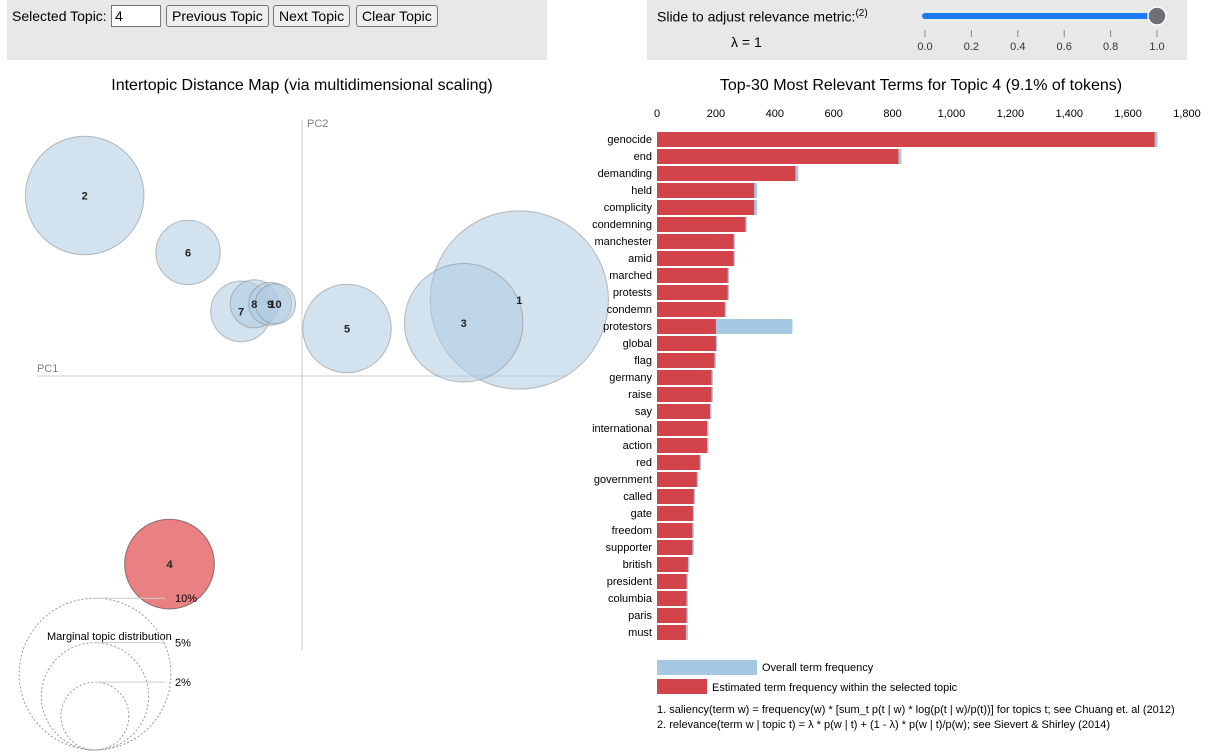 Image resolution: width=1208 pixels, height=756 pixels. Describe the element at coordinates (632, 531) in the screenshot. I see `term-label: freedom` at that location.